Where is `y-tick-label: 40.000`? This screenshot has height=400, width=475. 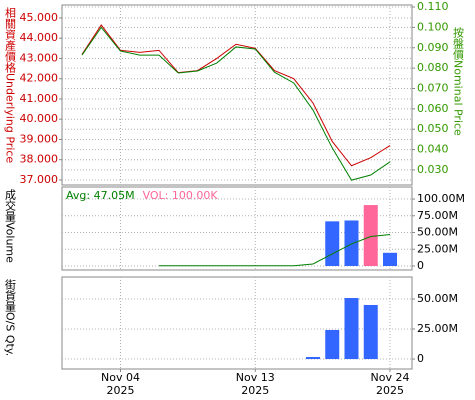 y-tick-label: 40.000 is located at coordinates (39, 118).